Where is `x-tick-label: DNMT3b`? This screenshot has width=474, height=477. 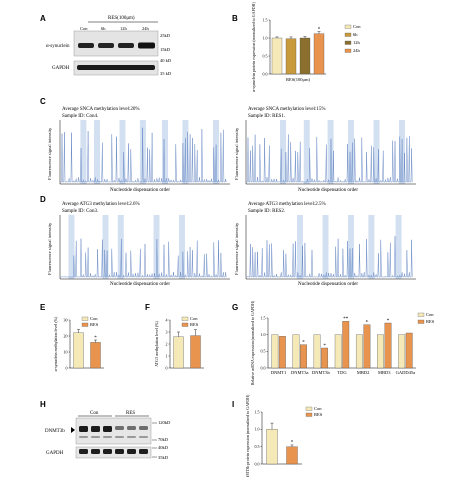
x-tick-label: DNMT3b is located at coordinates (321, 372).